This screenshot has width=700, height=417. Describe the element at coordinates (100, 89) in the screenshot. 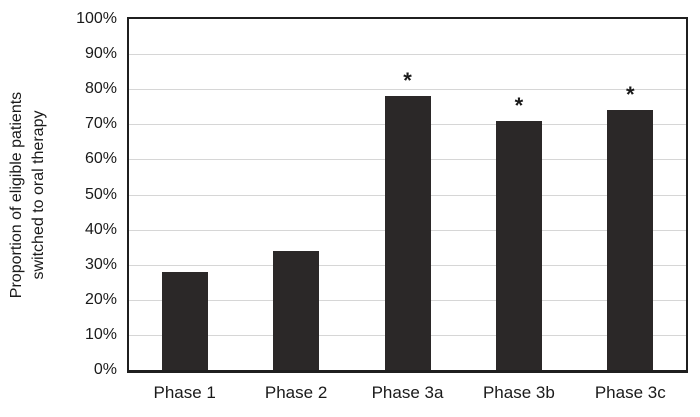

I see `y-tick-label-80: 80%` at that location.